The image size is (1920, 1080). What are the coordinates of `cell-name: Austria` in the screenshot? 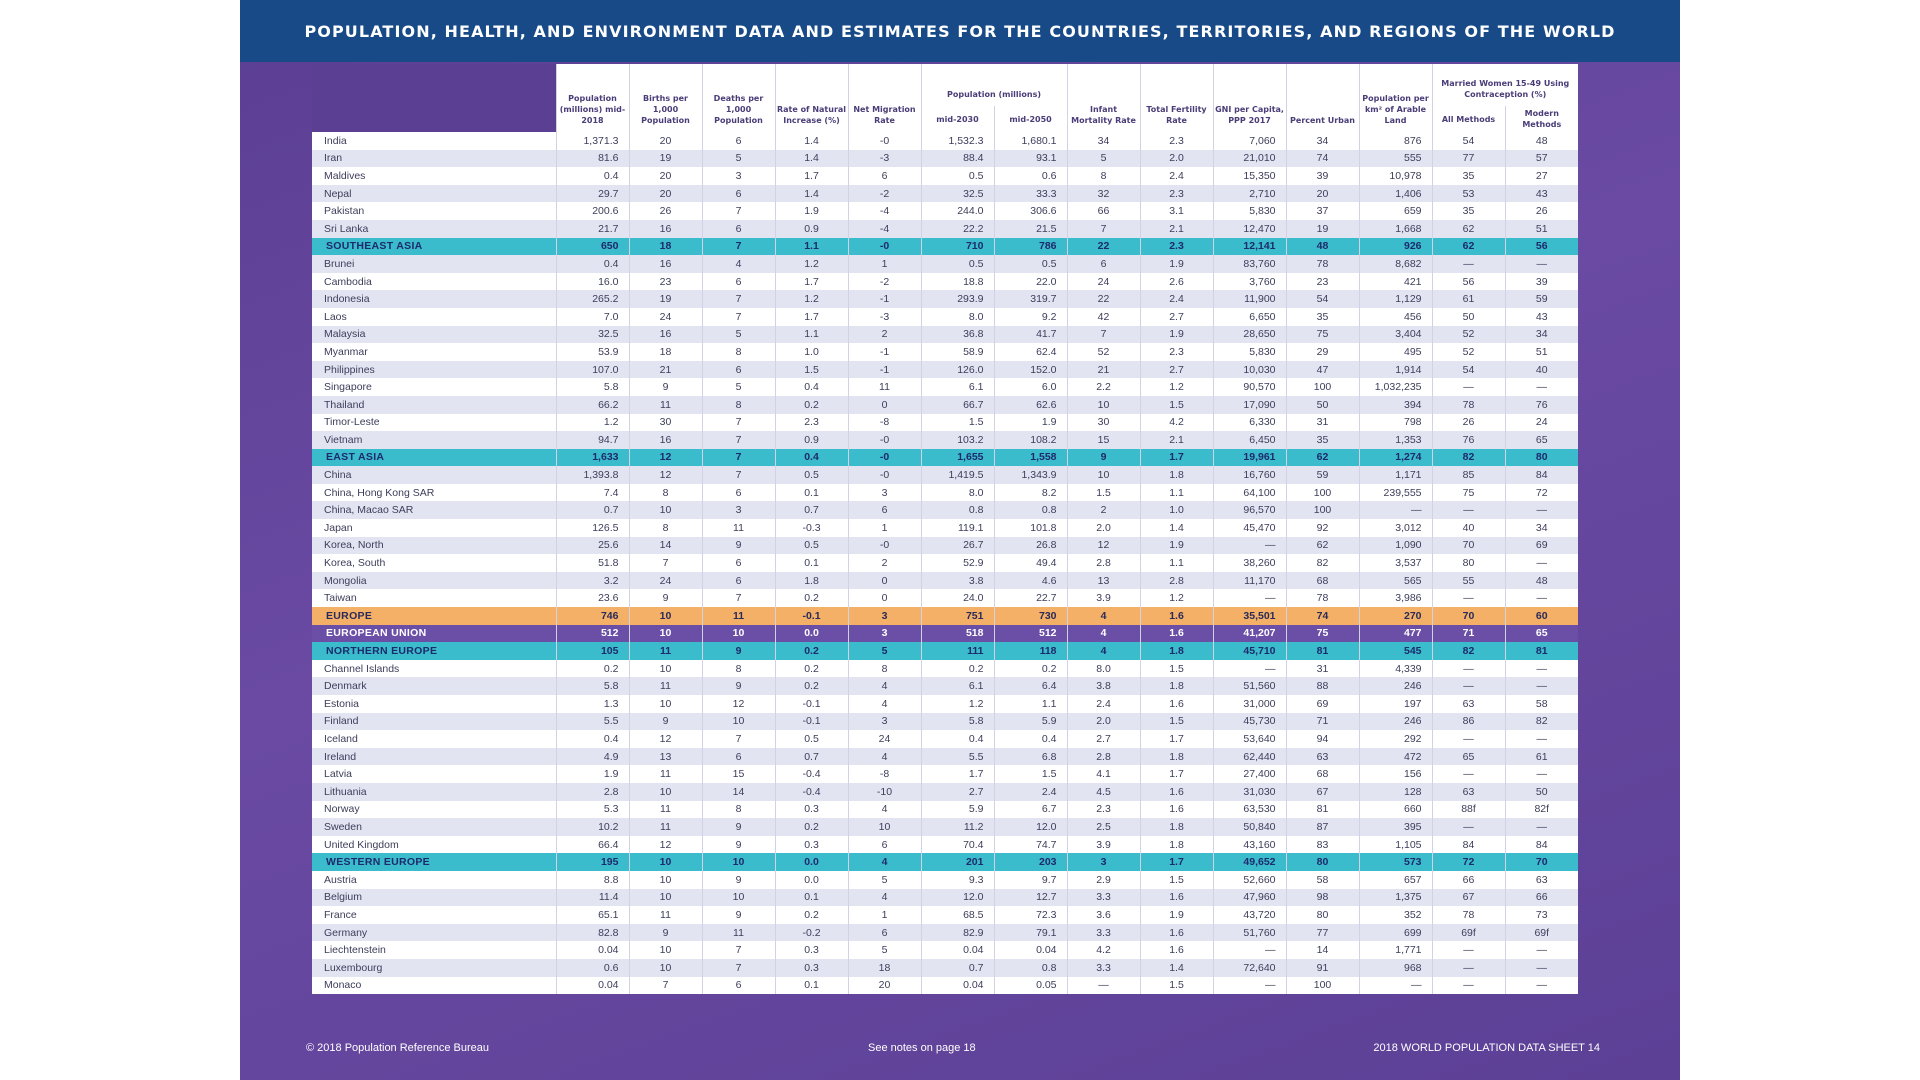 It's located at (340, 879).